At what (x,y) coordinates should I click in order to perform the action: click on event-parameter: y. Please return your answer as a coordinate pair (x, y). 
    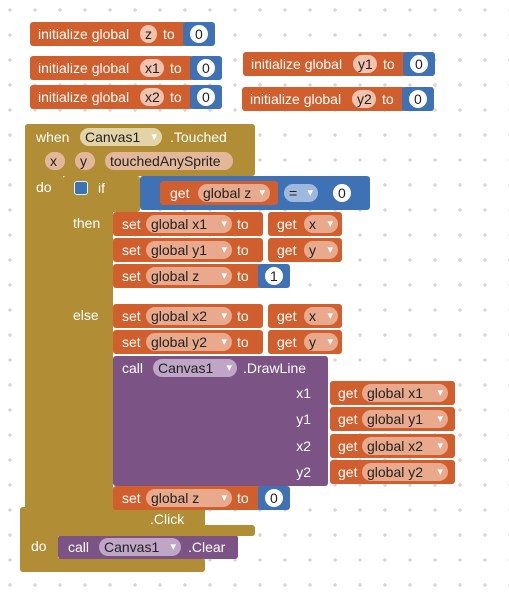
    Looking at the image, I should click on (85, 161).